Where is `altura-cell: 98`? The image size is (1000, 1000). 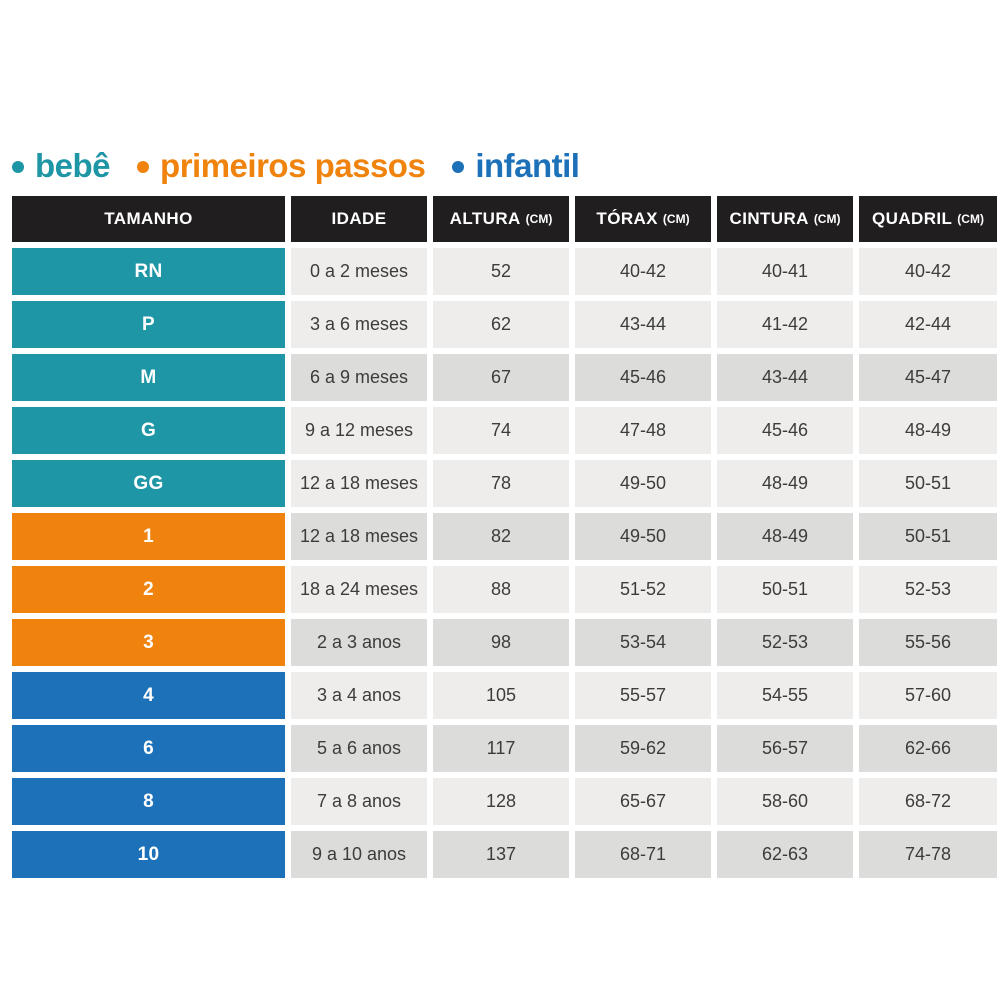 altura-cell: 98 is located at coordinates (501, 642).